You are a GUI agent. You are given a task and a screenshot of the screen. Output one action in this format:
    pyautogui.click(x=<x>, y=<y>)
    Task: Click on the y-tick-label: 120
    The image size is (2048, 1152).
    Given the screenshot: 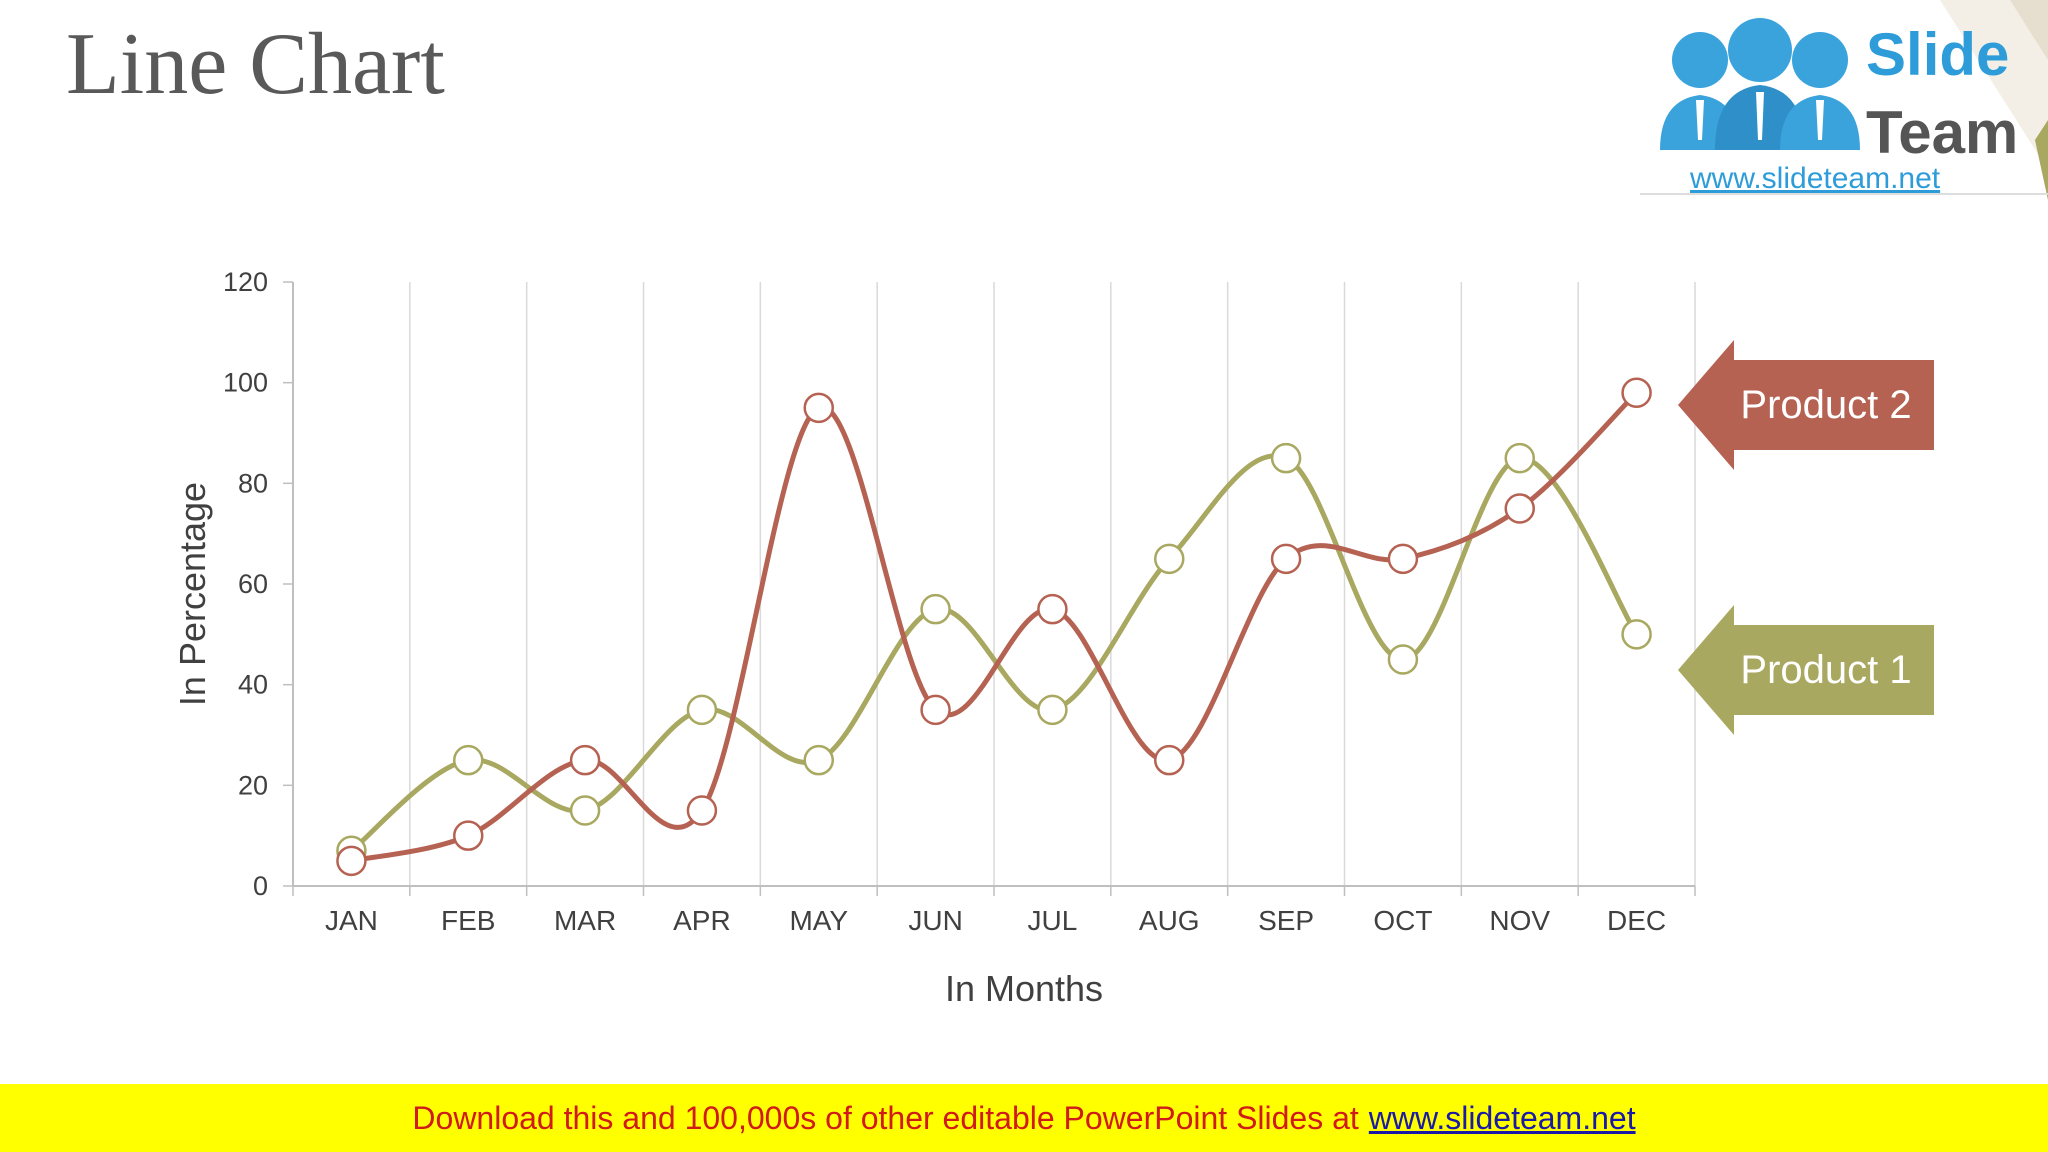 What is the action you would take?
    pyautogui.click(x=245, y=282)
    